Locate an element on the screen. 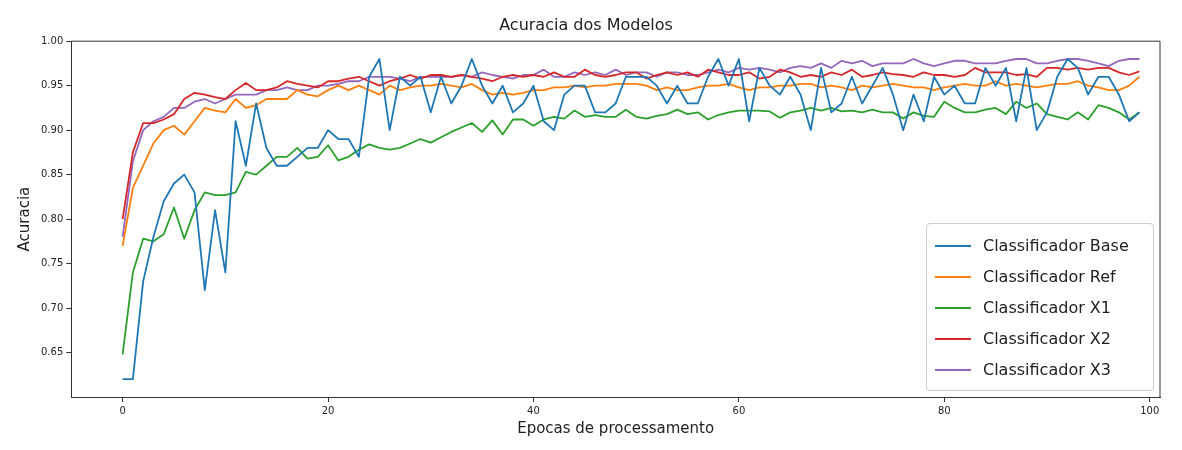 This screenshot has height=450, width=1182. chart-title: Acuracia dos Modelos is located at coordinates (586, 24).